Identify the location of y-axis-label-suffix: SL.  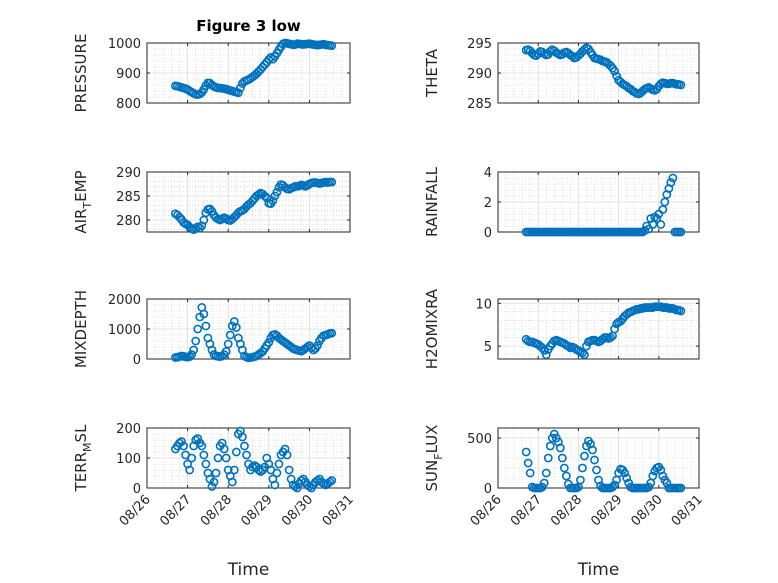
(81, 433).